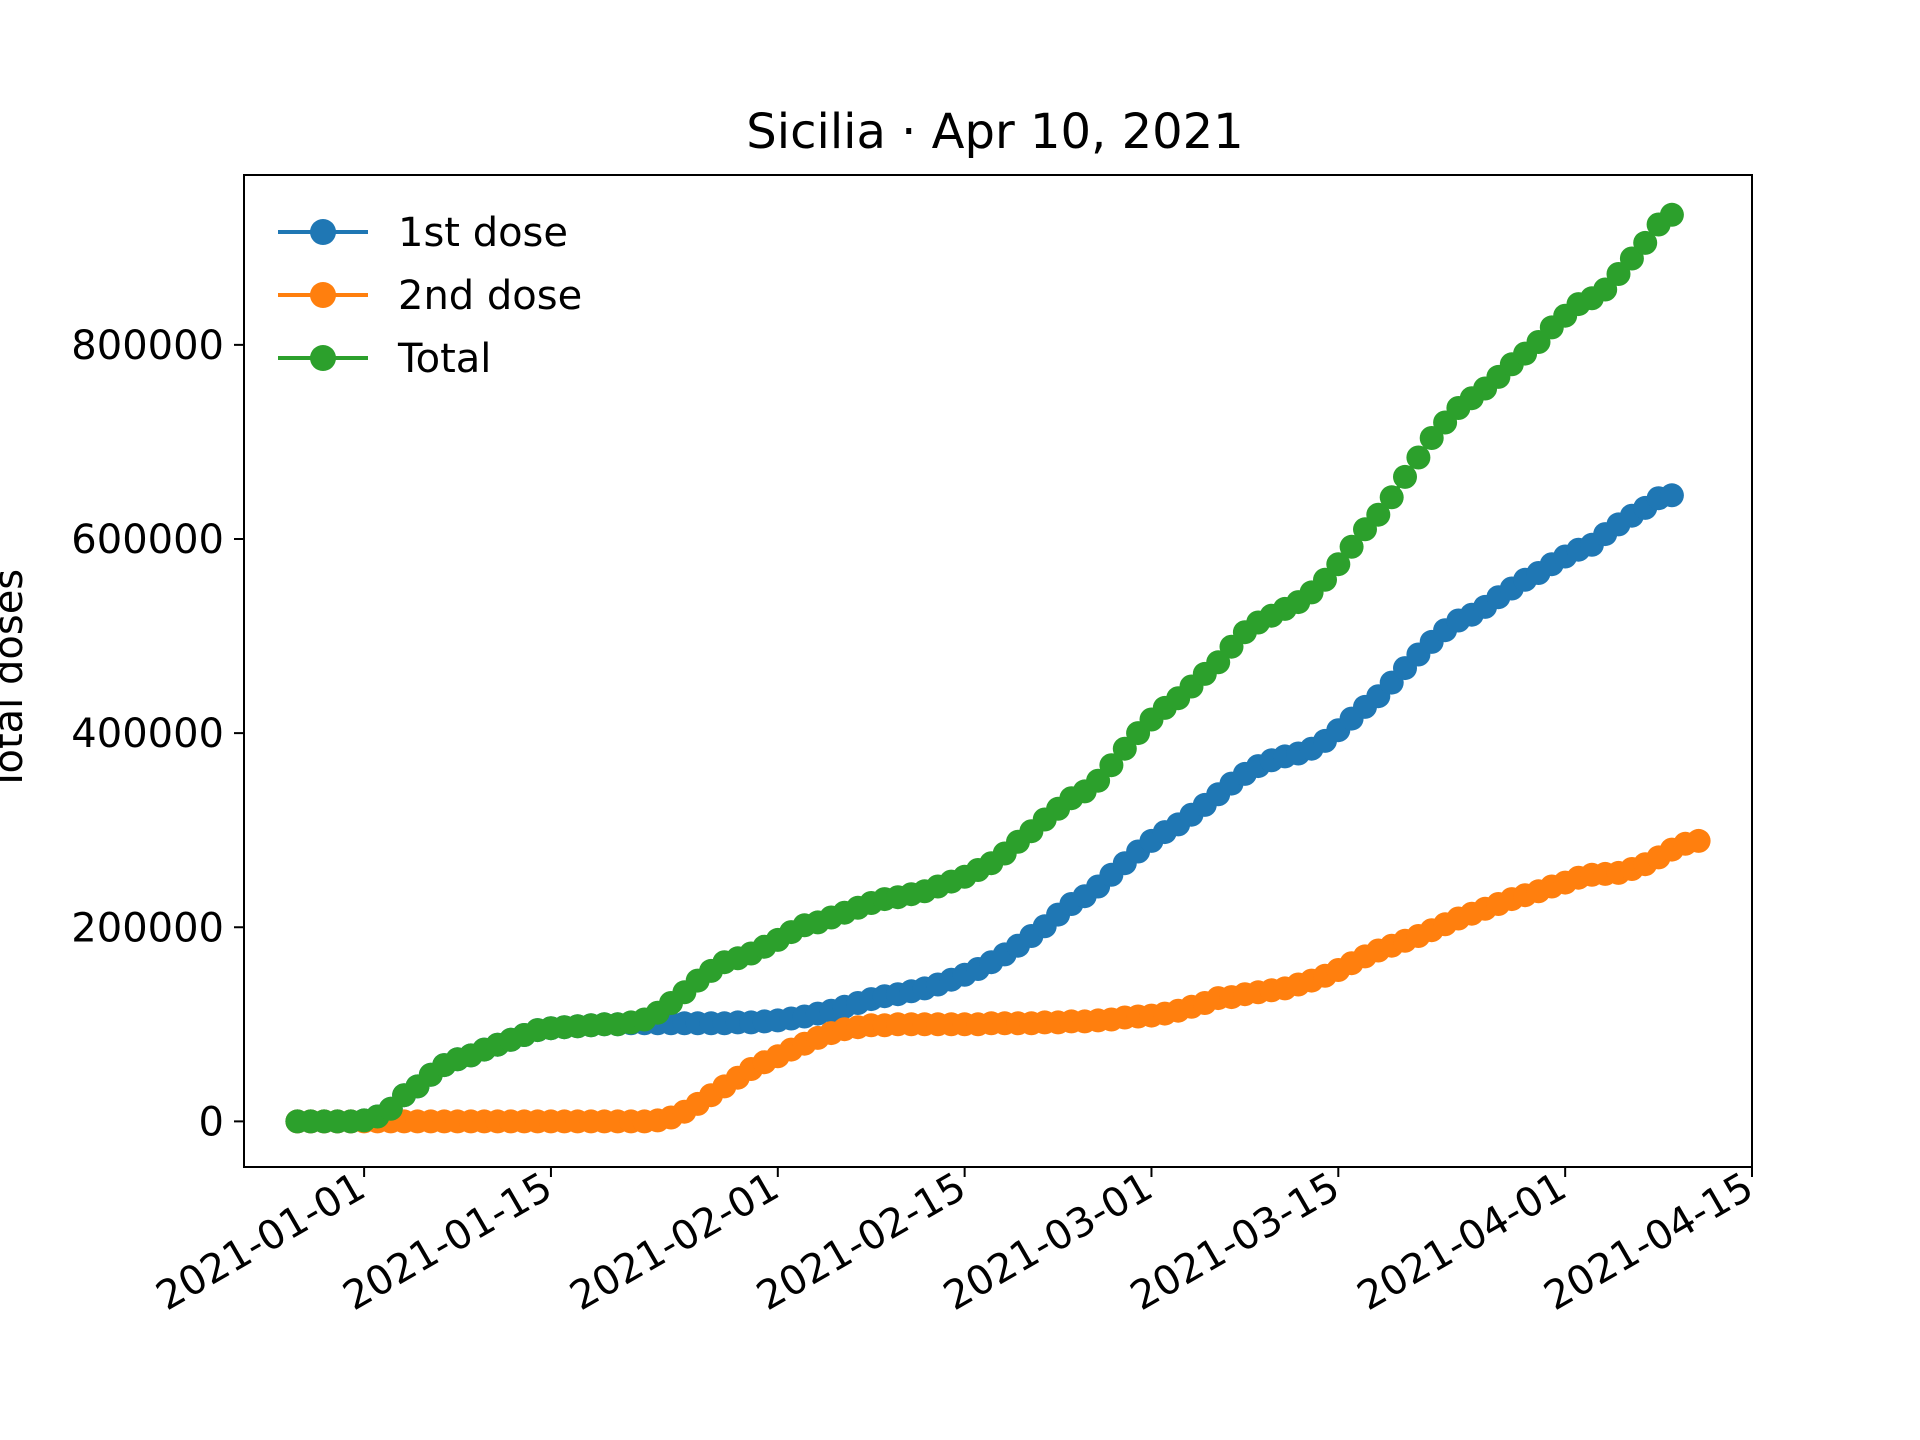 The height and width of the screenshot is (1440, 1920). What do you see at coordinates (444, 359) in the screenshot?
I see `legend-label: Total` at bounding box center [444, 359].